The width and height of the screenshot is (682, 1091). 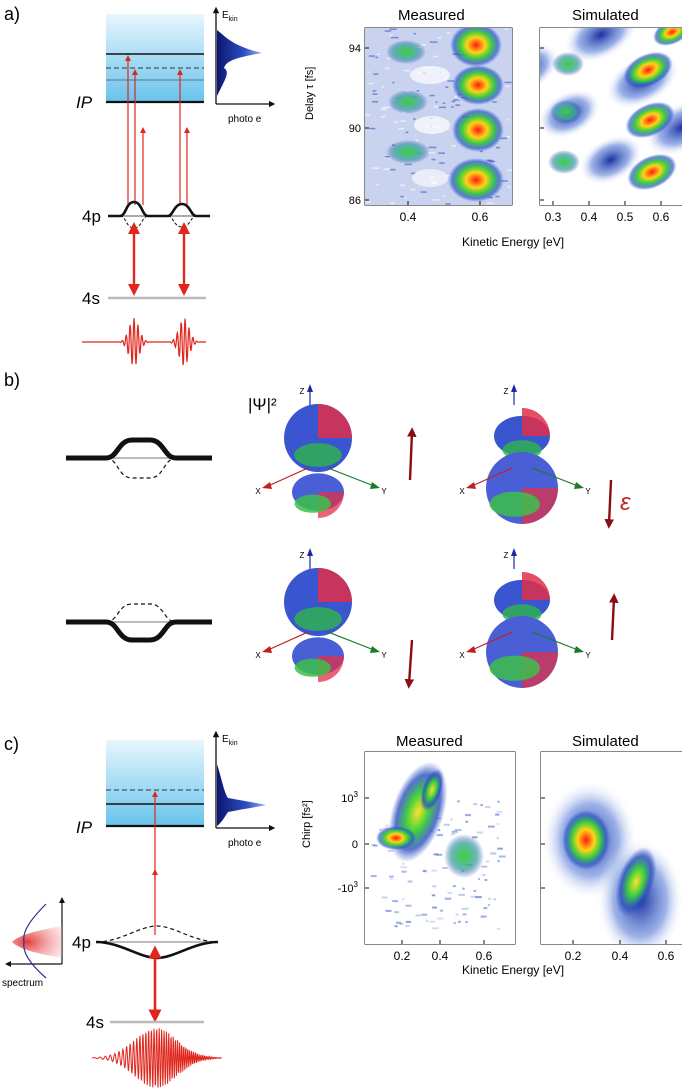 What do you see at coordinates (514, 388) in the screenshot?
I see `z-axis-arrowhead` at bounding box center [514, 388].